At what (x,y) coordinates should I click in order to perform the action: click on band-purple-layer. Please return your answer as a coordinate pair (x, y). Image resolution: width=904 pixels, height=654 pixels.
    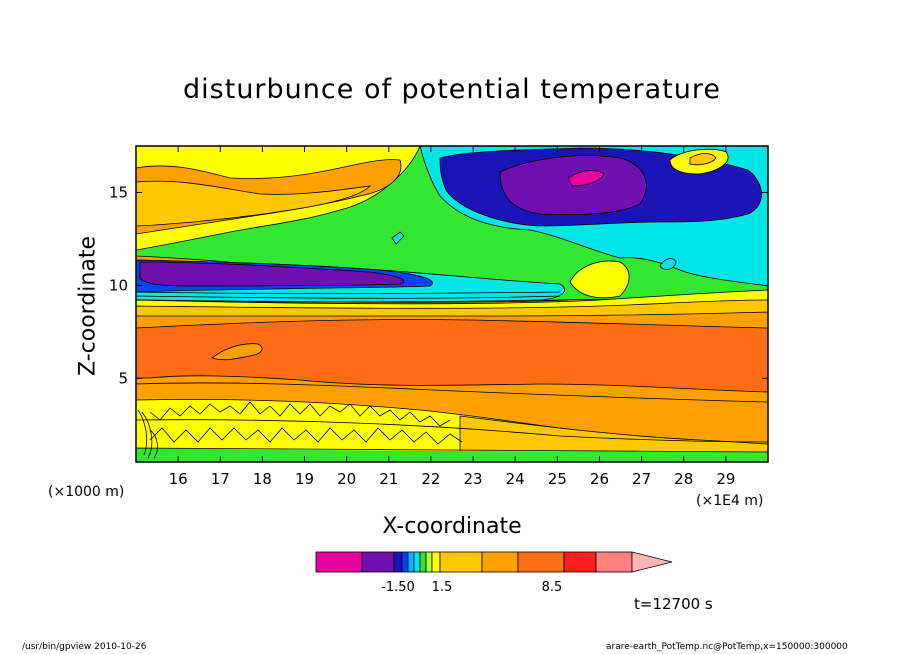
    Looking at the image, I should click on (272, 274).